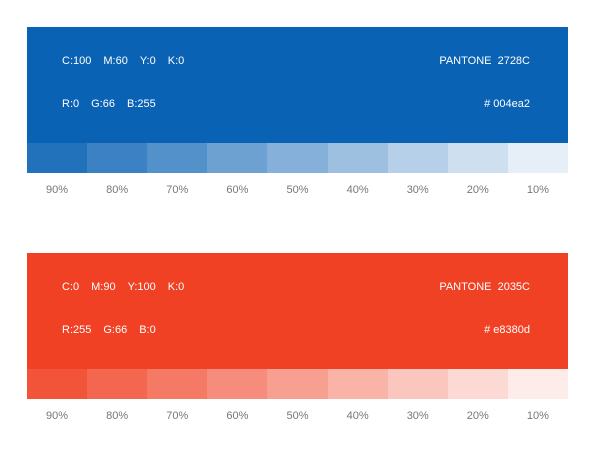 The height and width of the screenshot is (458, 600). I want to click on cmyk-row: C:0 M:90 Y:100 K:0, so click(129, 287).